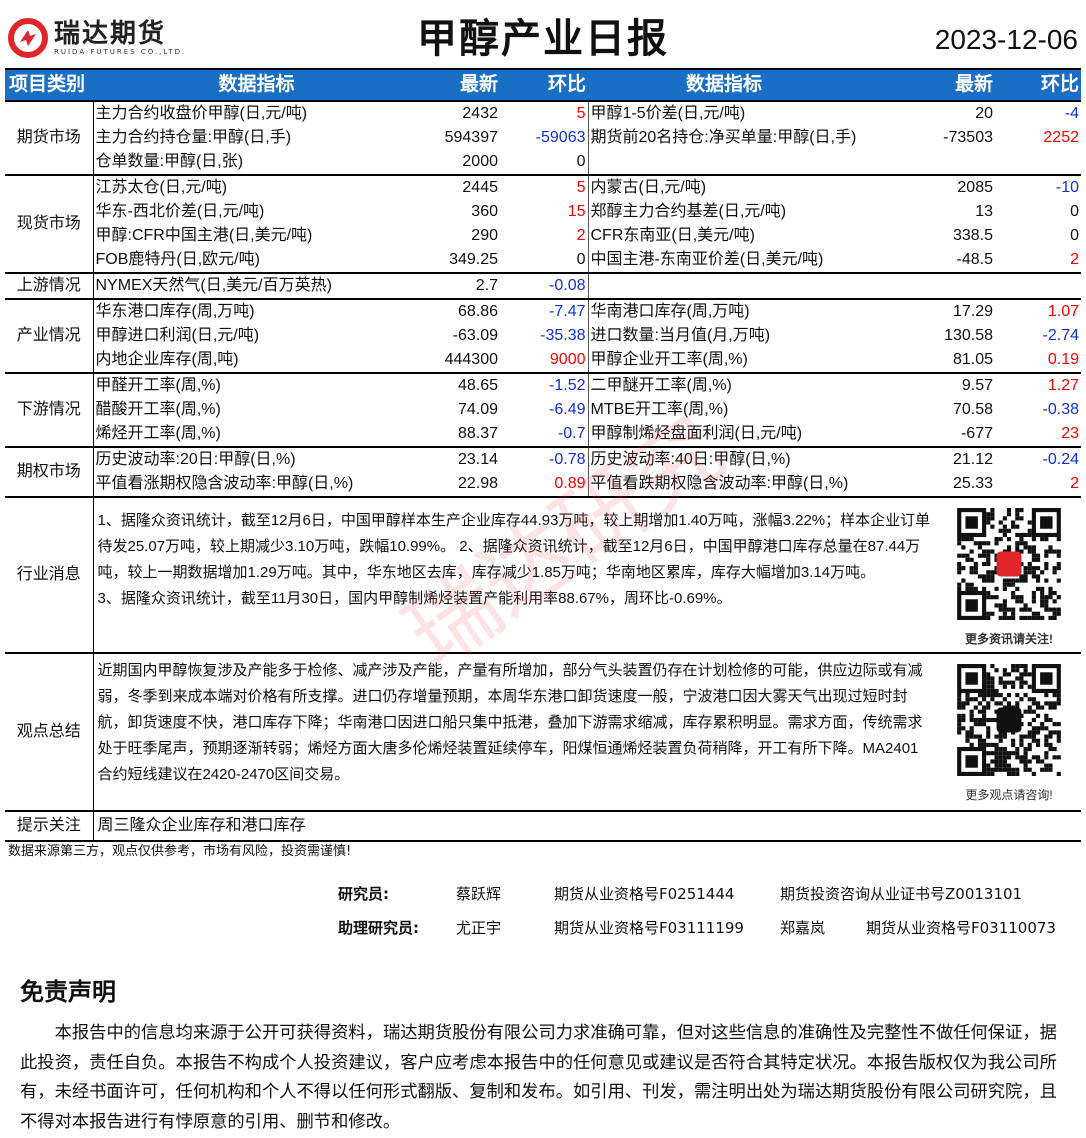 This screenshot has width=1086, height=1138. Describe the element at coordinates (803, 927) in the screenshot. I see `assistant-name-2: 郑嘉岚` at that location.